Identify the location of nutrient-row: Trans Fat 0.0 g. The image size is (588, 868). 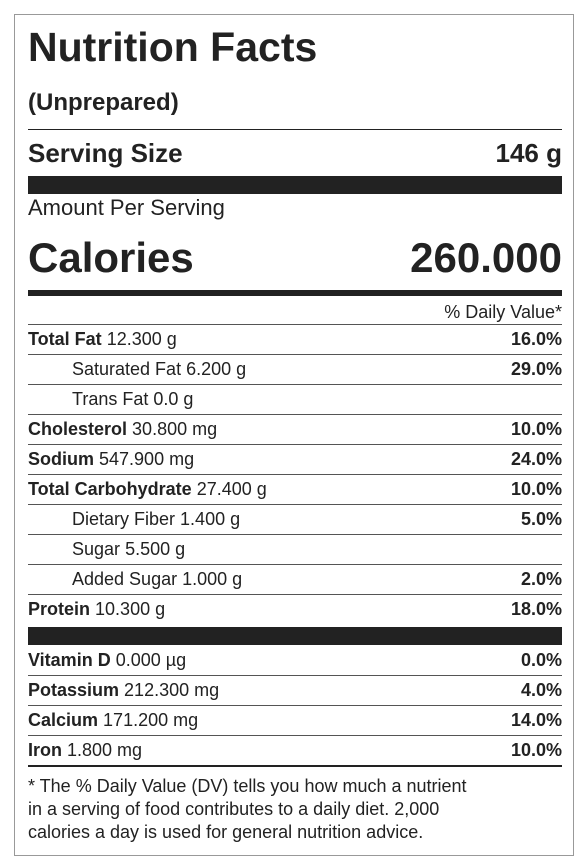
(295, 399).